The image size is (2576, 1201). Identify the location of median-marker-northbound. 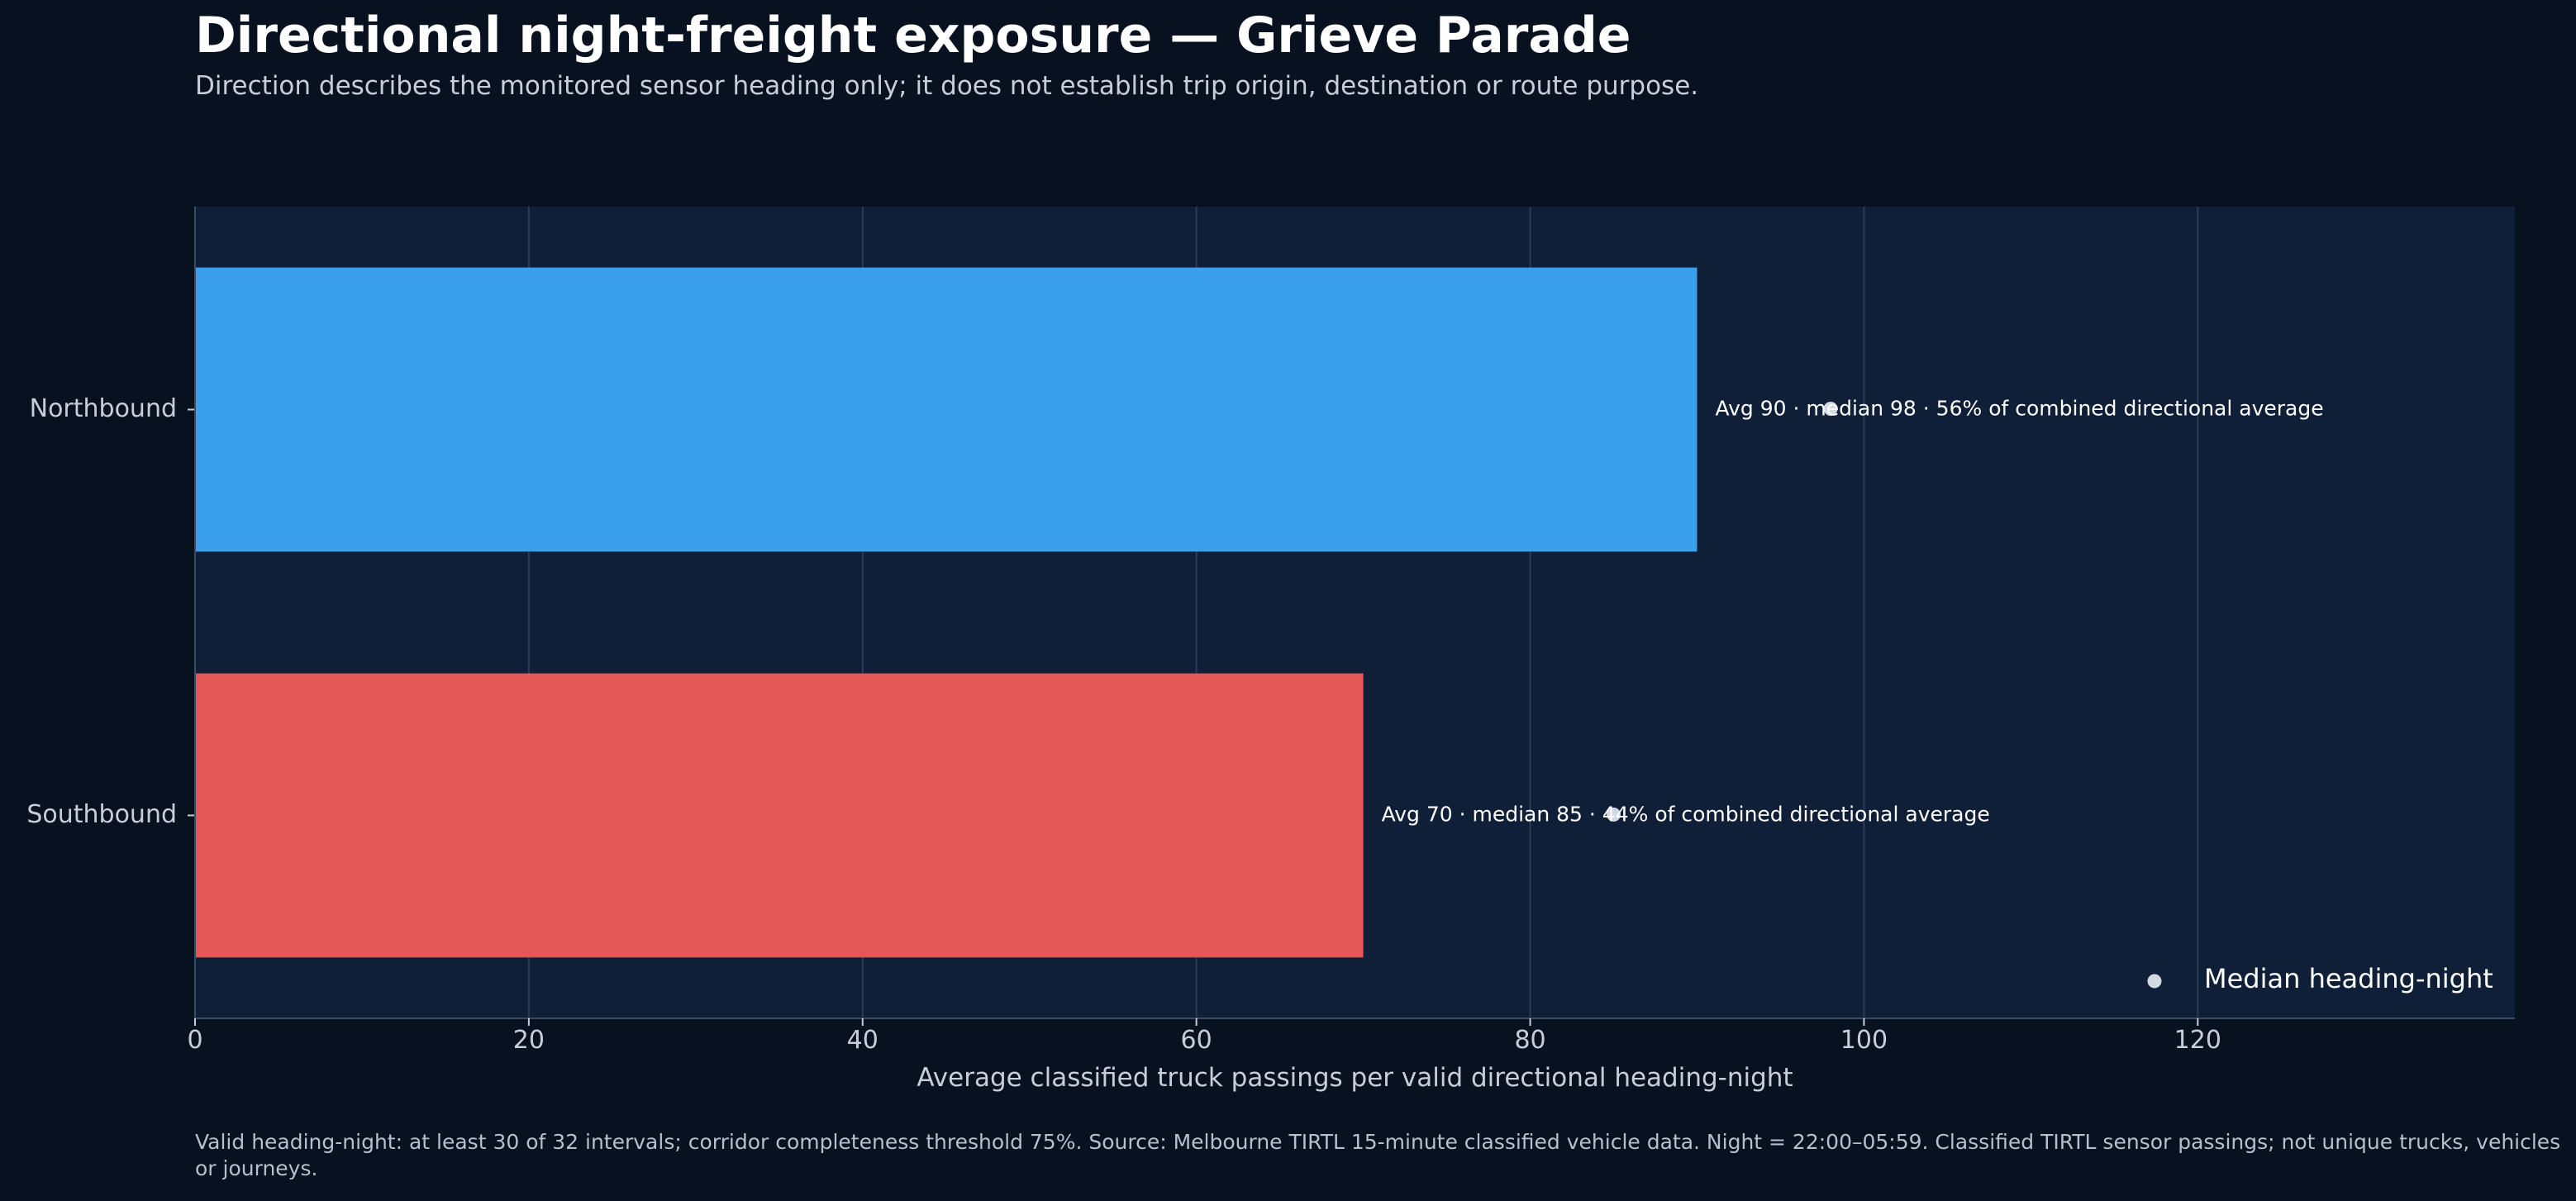
(1830, 409).